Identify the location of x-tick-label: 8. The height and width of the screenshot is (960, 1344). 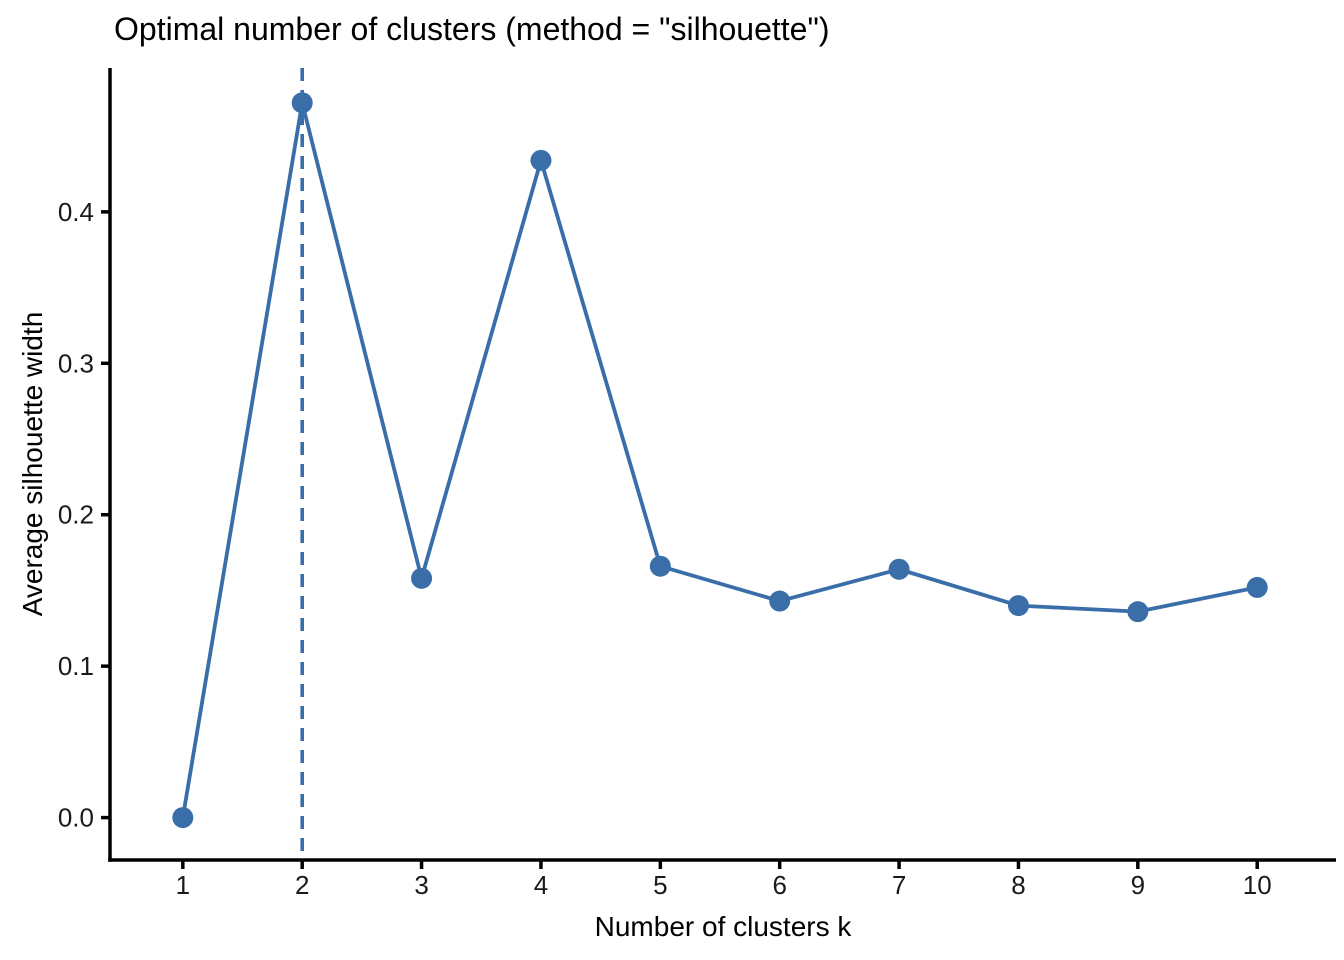
(1018, 885).